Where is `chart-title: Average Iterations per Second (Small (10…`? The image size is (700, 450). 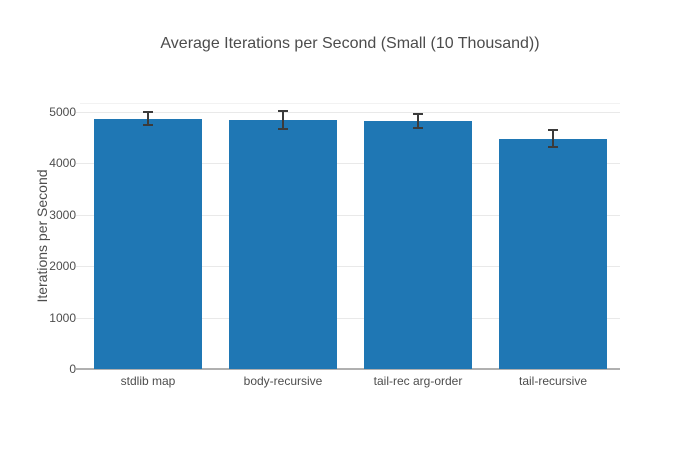 chart-title: Average Iterations per Second (Small (10… is located at coordinates (350, 43).